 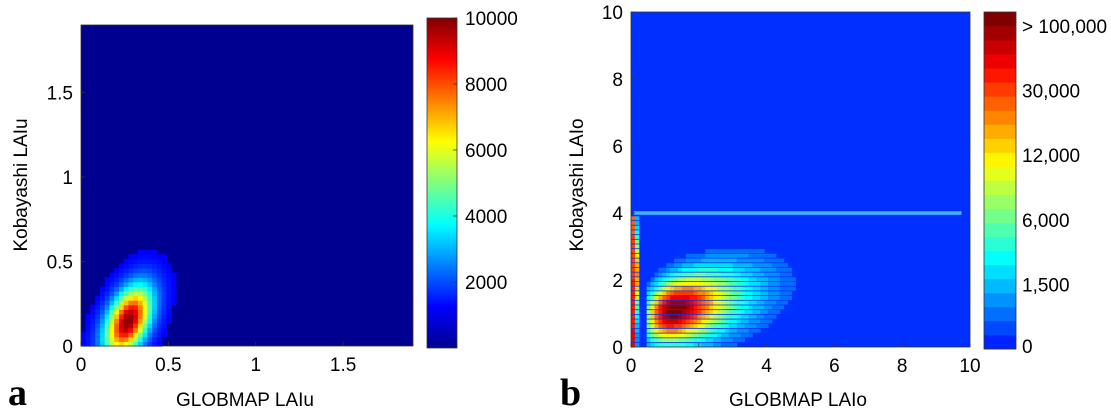 What do you see at coordinates (834, 366) in the screenshot?
I see `x-tick-label: 6` at bounding box center [834, 366].